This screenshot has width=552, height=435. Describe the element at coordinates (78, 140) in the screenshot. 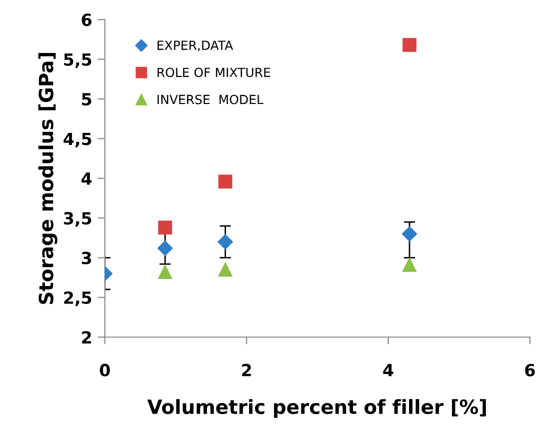

I see `y-tick-label: 4,5` at that location.